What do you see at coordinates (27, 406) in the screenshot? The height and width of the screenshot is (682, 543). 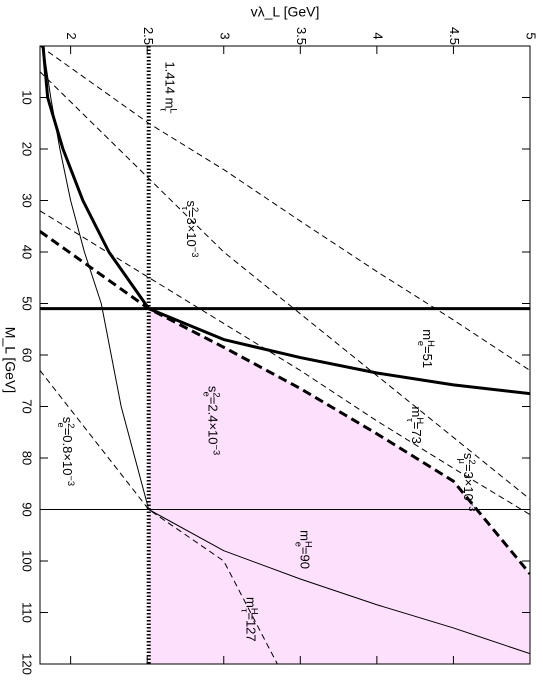 I see `y-tick-label: 70` at bounding box center [27, 406].